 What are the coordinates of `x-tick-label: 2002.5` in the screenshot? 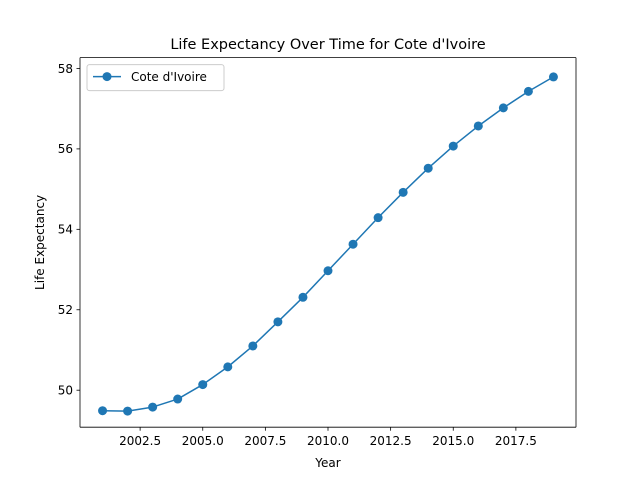 It's located at (140, 441).